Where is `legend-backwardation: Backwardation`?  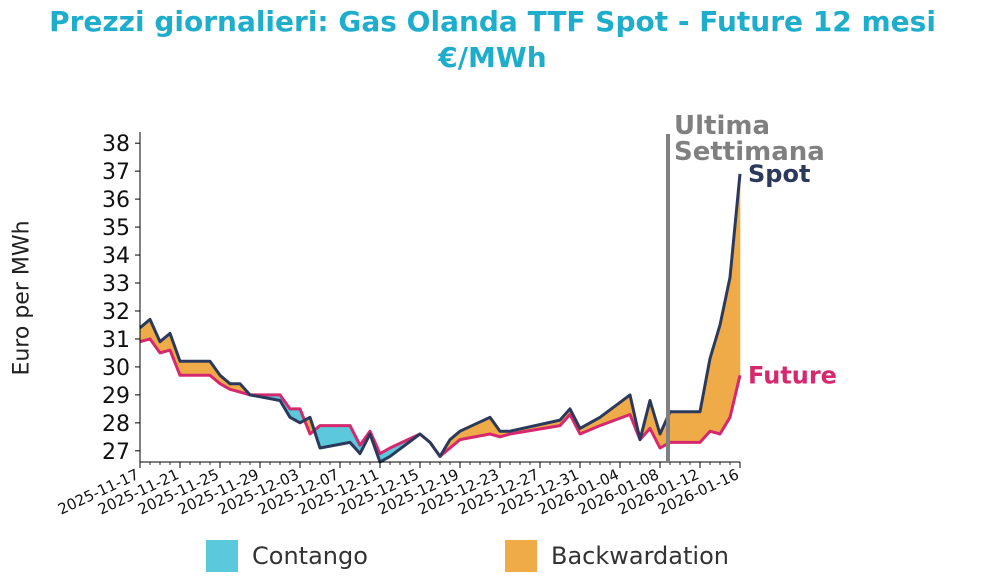
legend-backwardation: Backwardation is located at coordinates (617, 556).